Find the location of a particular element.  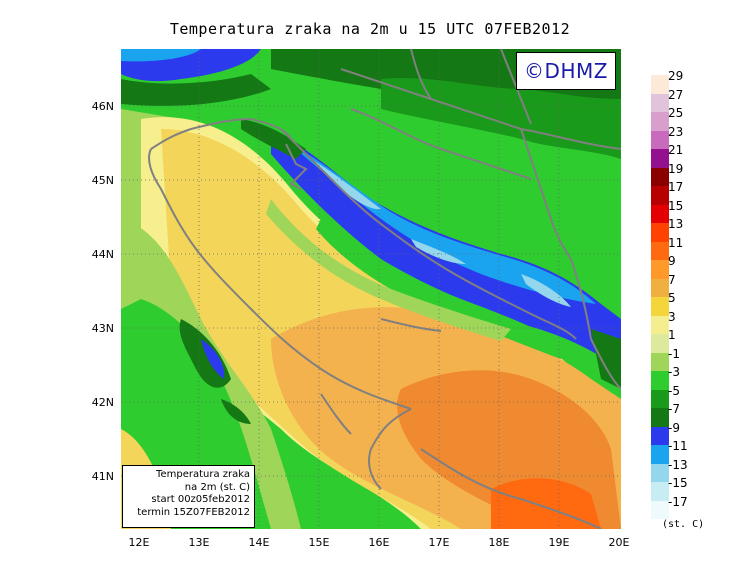

lon-label-18e: 18E is located at coordinates (499, 542).